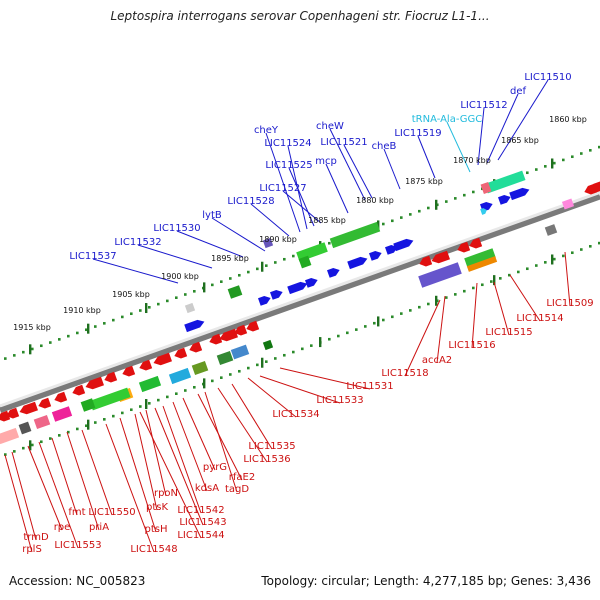 This screenshot has height=600, width=600. What do you see at coordinates (111, 512) in the screenshot?
I see `label-LIC11550: LIC11550` at bounding box center [111, 512].